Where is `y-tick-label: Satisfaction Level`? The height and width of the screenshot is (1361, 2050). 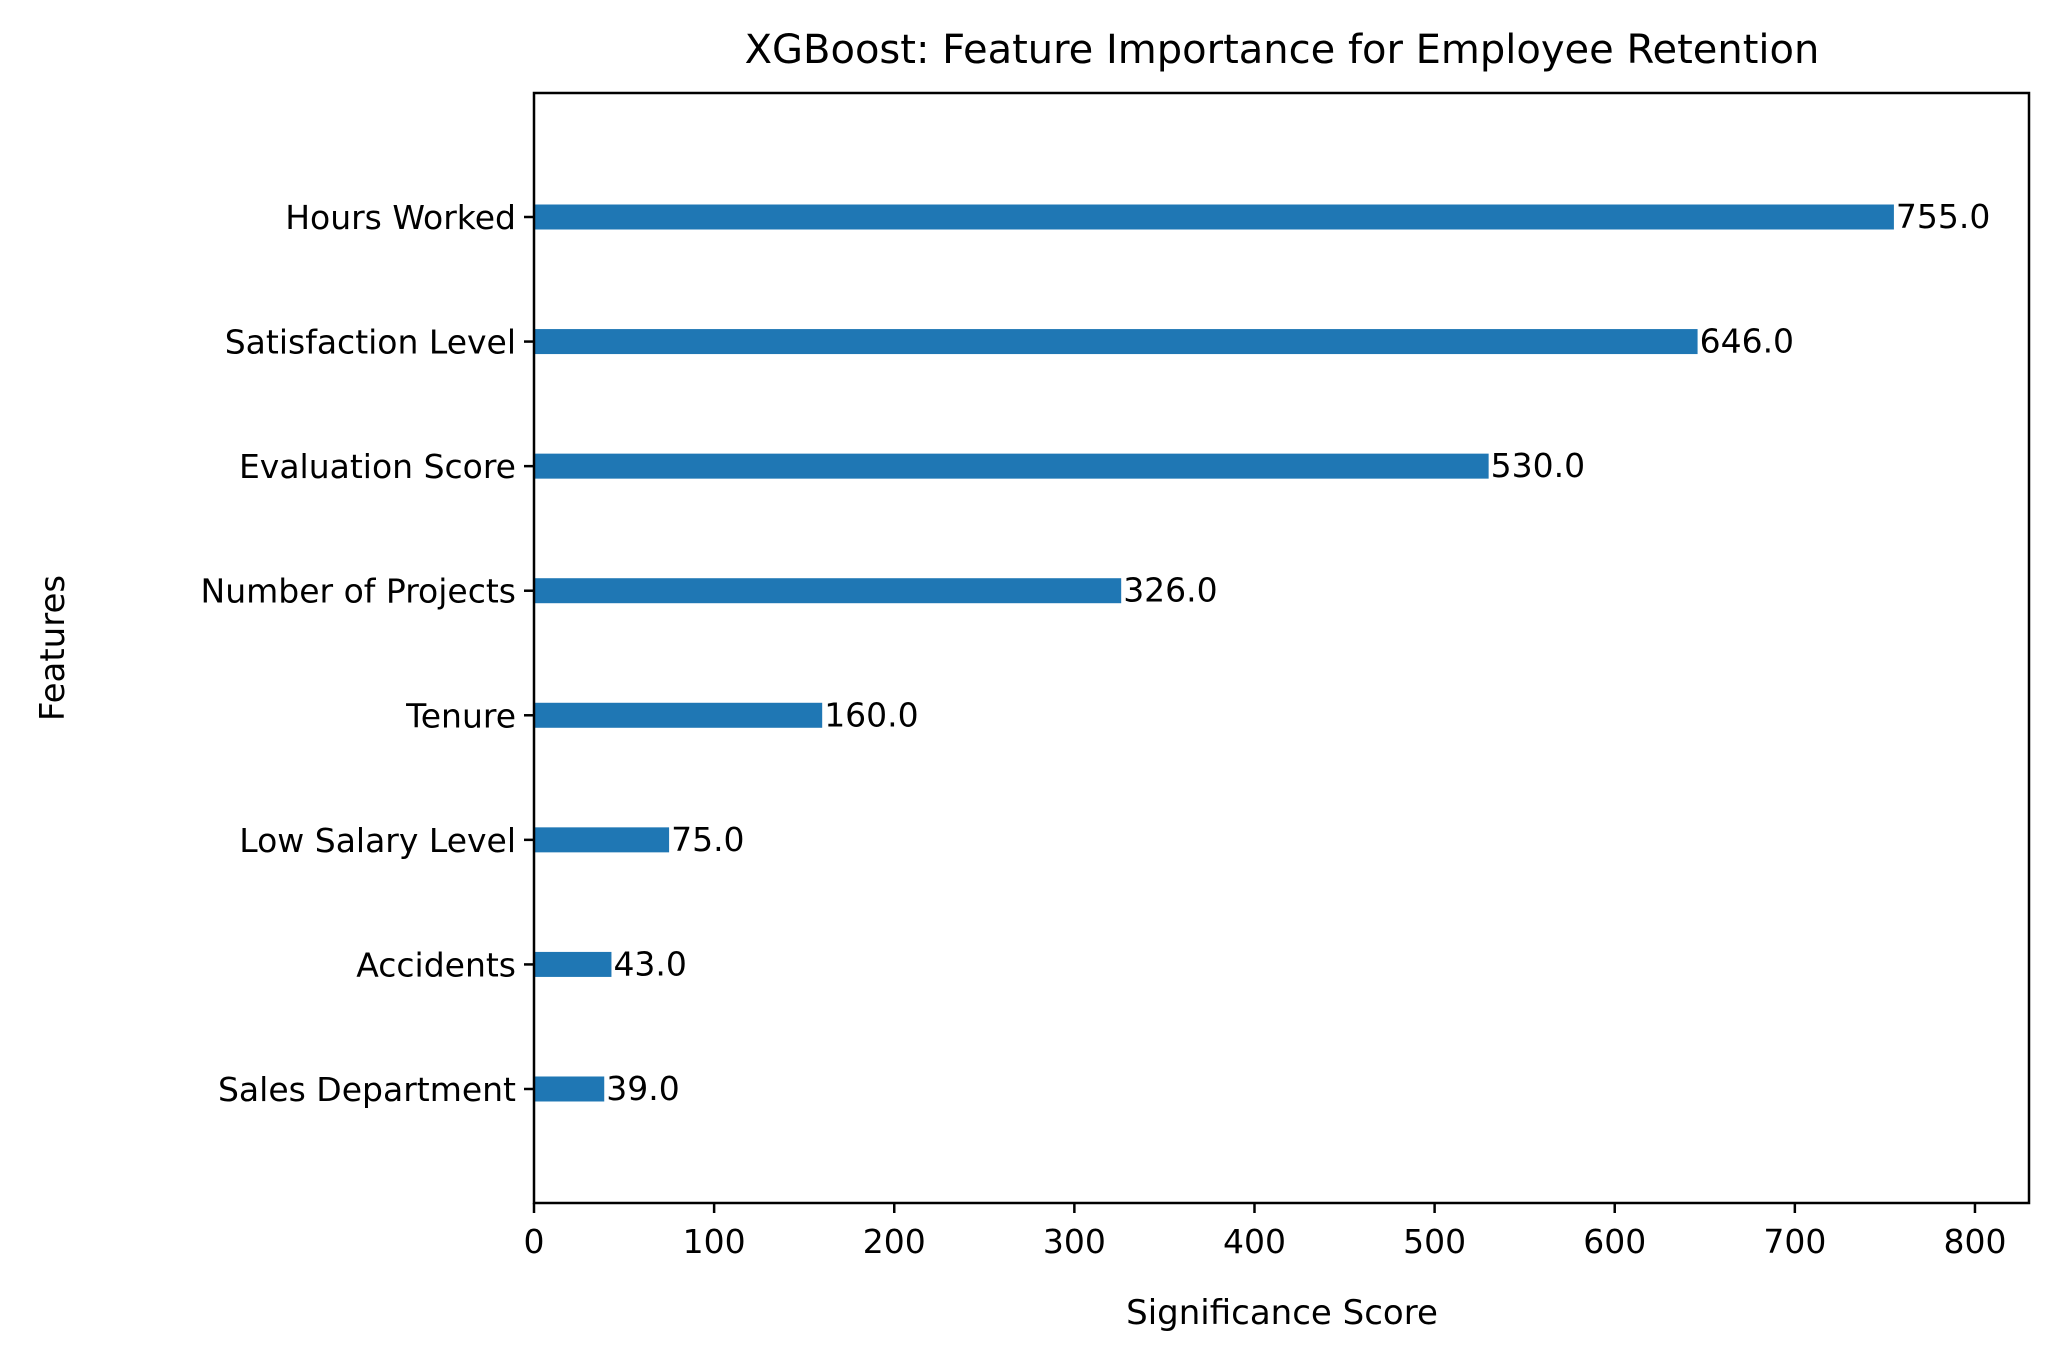
y-tick-label: Satisfaction Level is located at coordinates (370, 342).